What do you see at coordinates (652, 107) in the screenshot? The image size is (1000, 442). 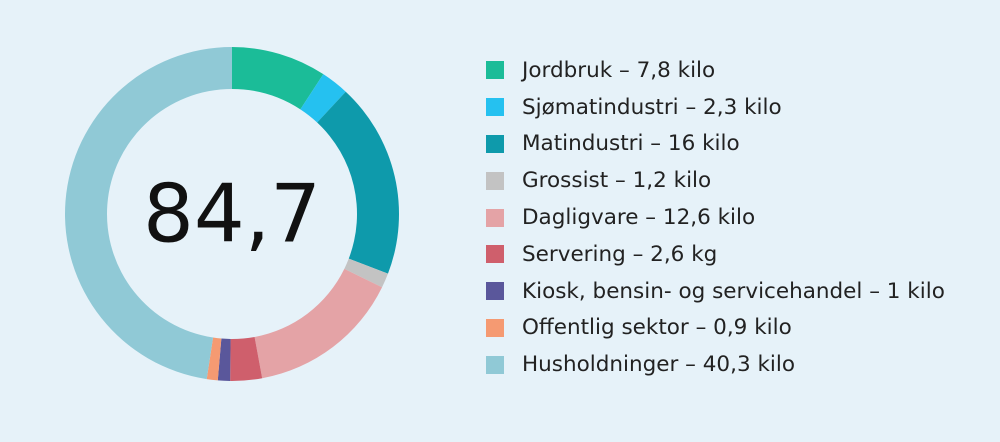 I see `legend-label: Sjømatindustri – 2,3 kilo` at bounding box center [652, 107].